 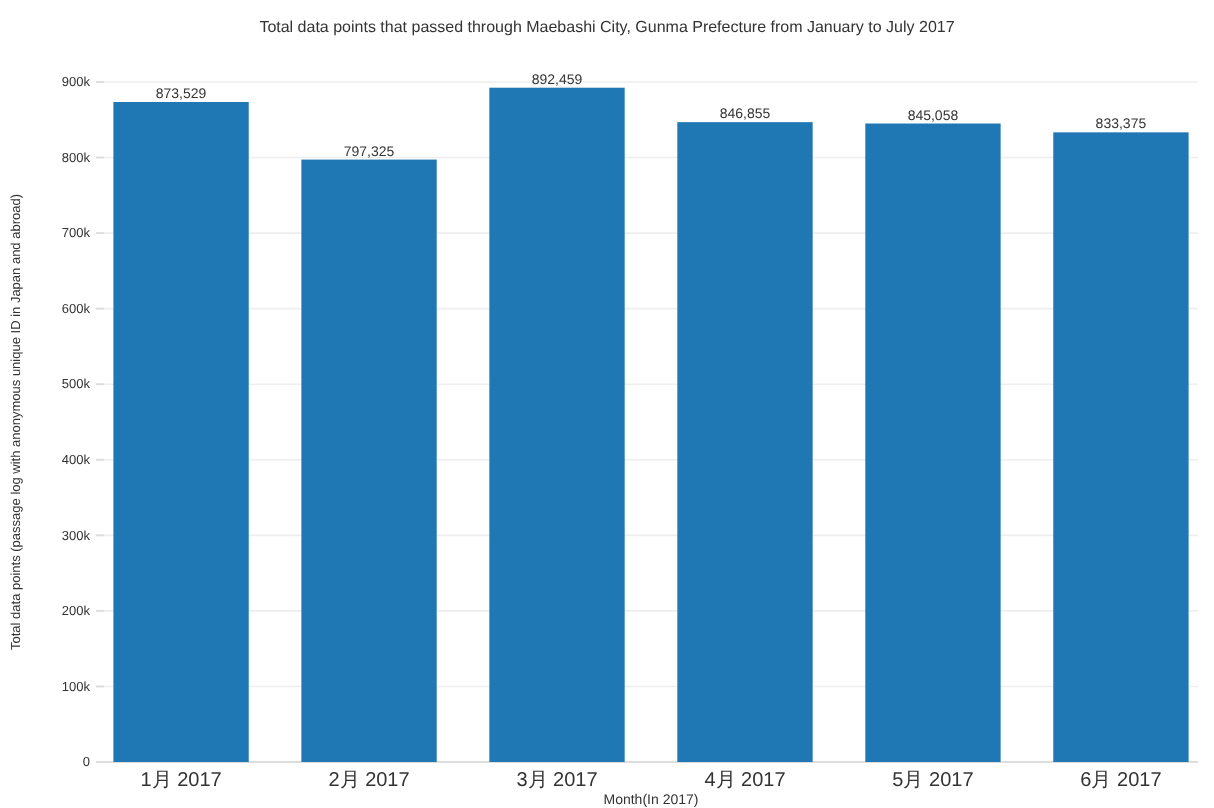 I want to click on x-tick-label: 2月 2017, so click(x=369, y=781).